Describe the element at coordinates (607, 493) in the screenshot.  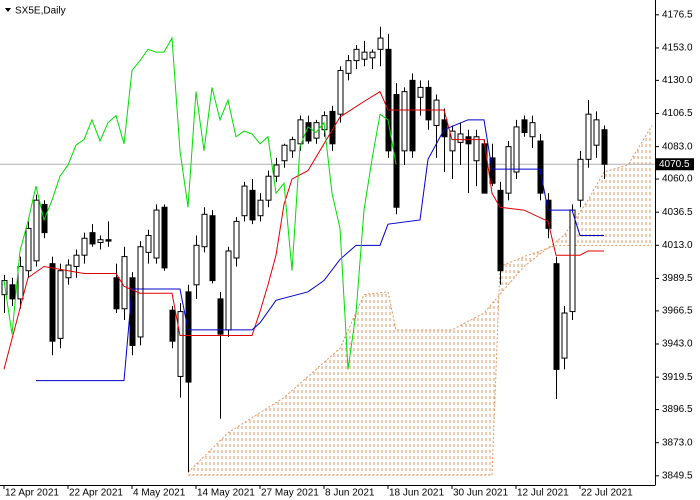
I see `x-tick-label: 22 Jul 2021` at that location.